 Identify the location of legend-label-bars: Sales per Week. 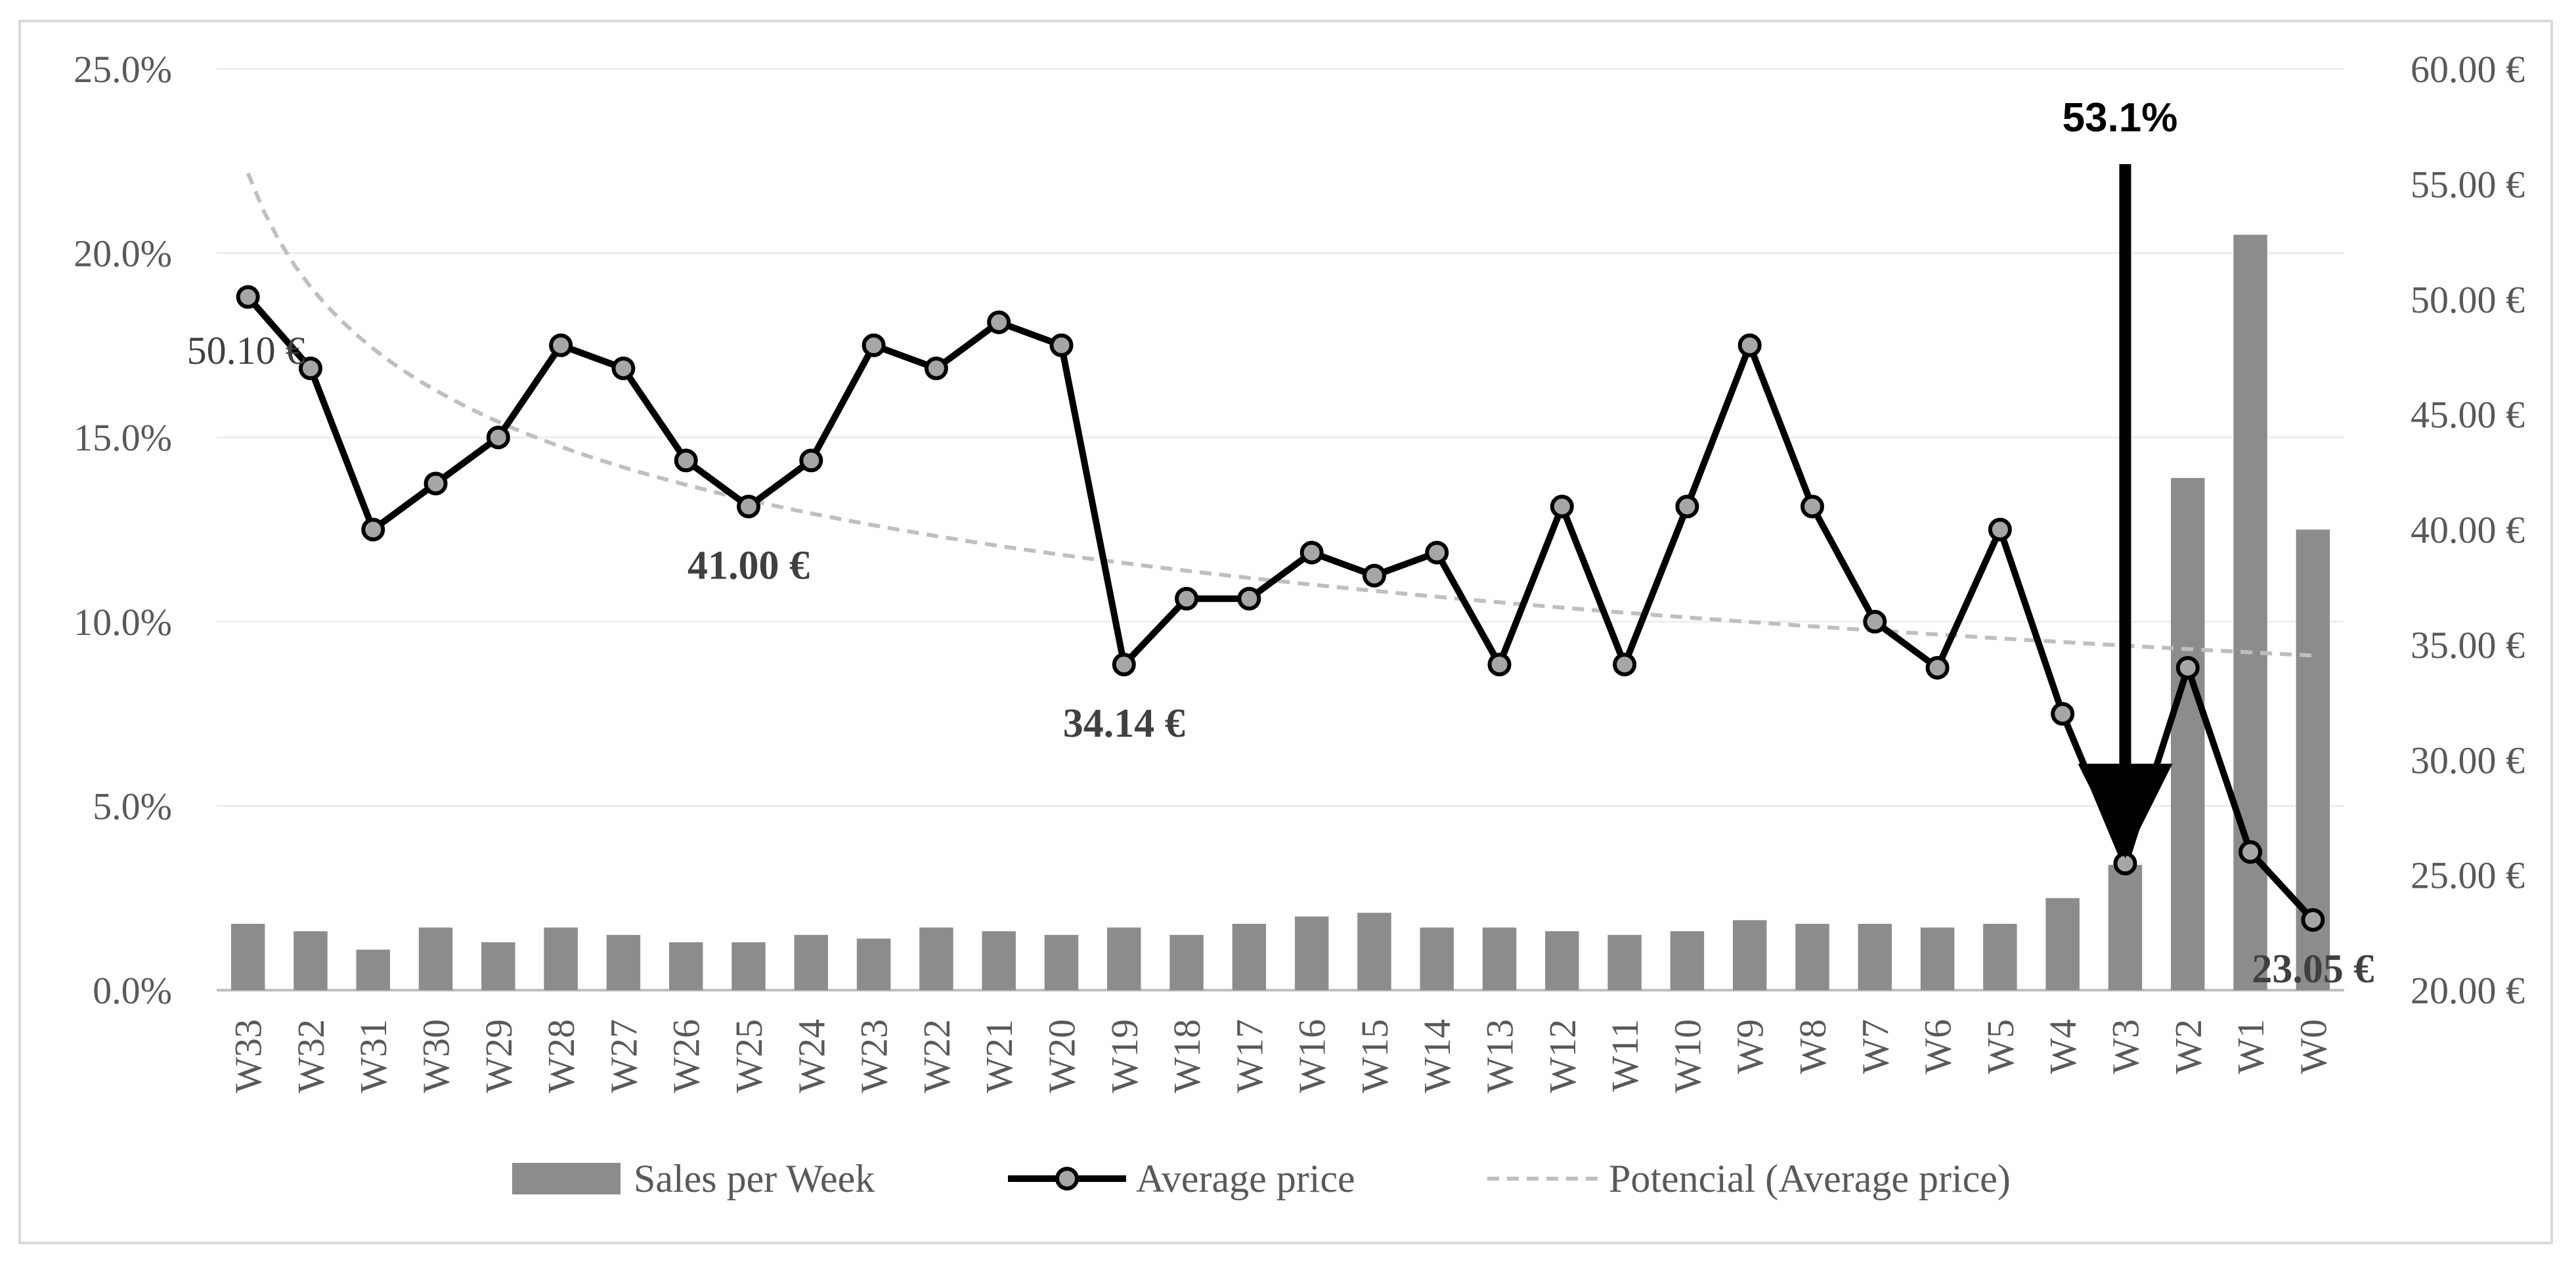
(755, 1179).